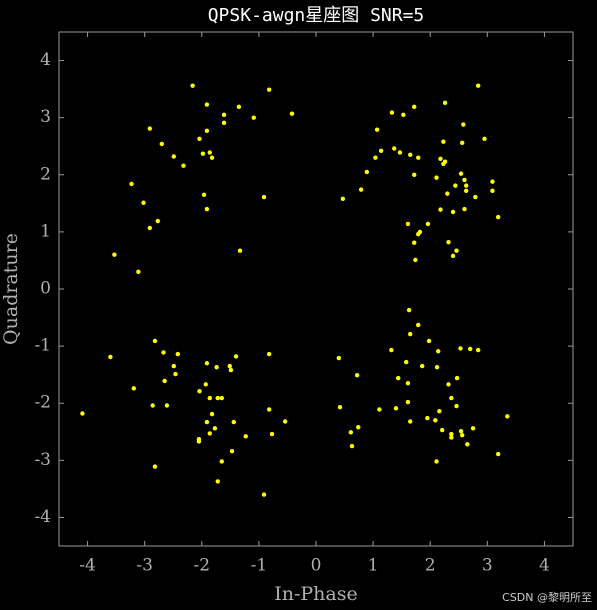 The image size is (597, 610). Describe the element at coordinates (259, 566) in the screenshot. I see `x-tick-label: -1` at that location.